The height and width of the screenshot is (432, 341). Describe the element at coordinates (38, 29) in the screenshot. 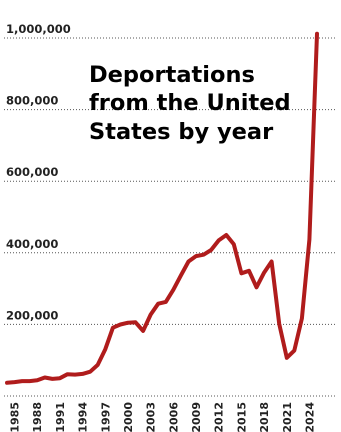

I see `y-tick-label: 1,000,000` at that location.